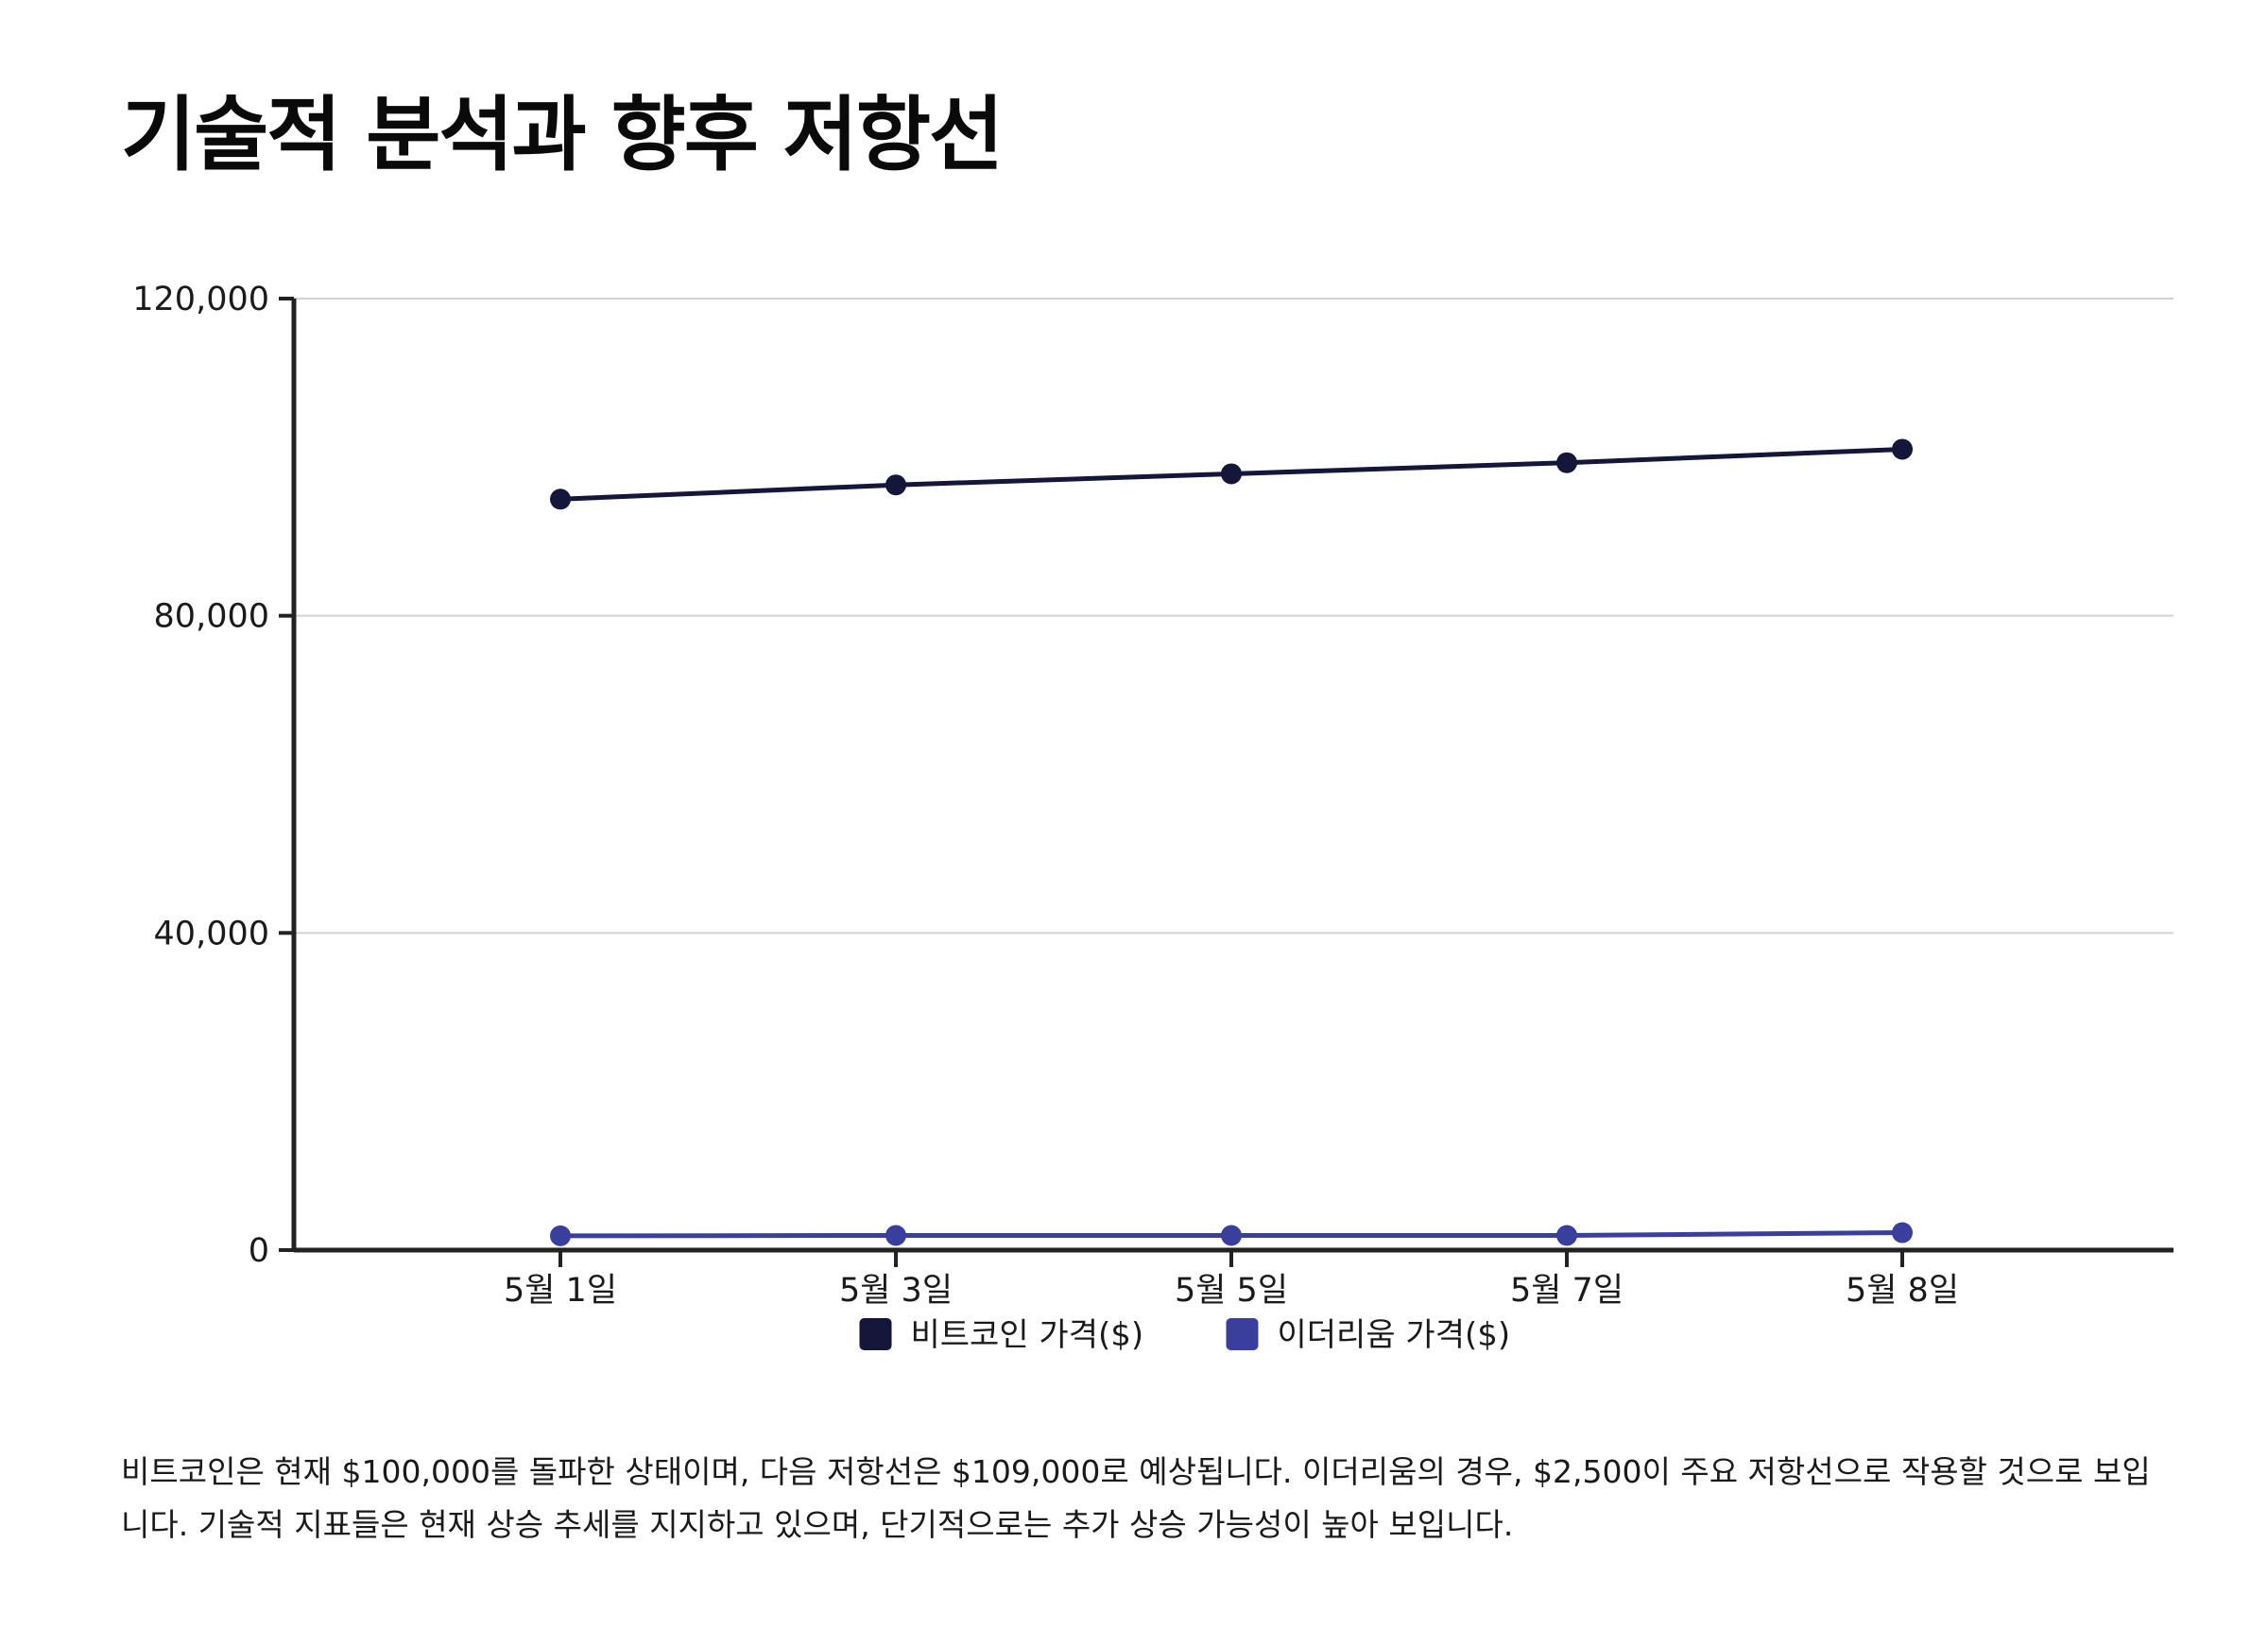  I want to click on legend-label: 이더리움 가격($), so click(1394, 1335).